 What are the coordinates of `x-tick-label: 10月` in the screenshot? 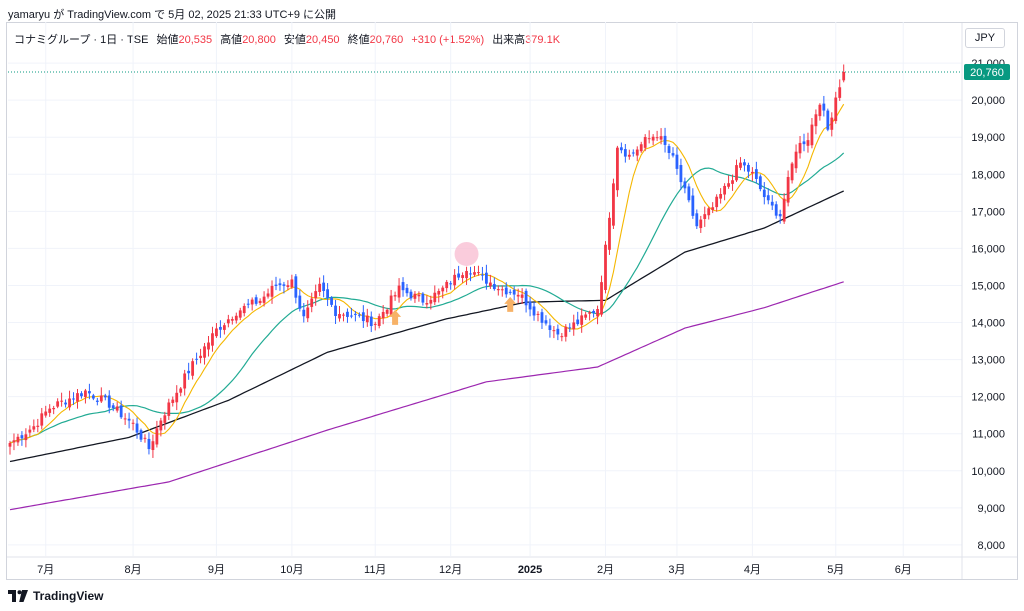 It's located at (291, 570).